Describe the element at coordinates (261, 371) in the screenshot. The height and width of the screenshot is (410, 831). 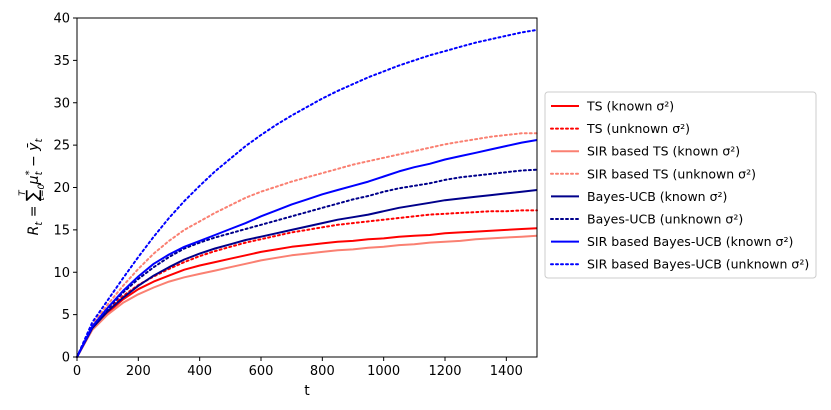
I see `x-tick-label: 600` at that location.